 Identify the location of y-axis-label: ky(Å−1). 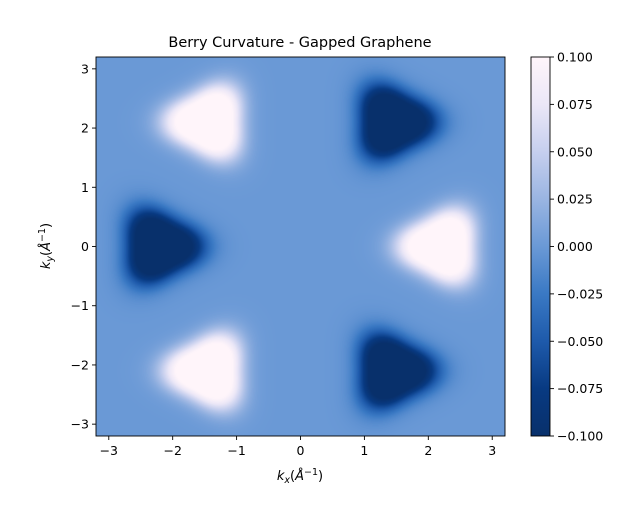
(46, 246).